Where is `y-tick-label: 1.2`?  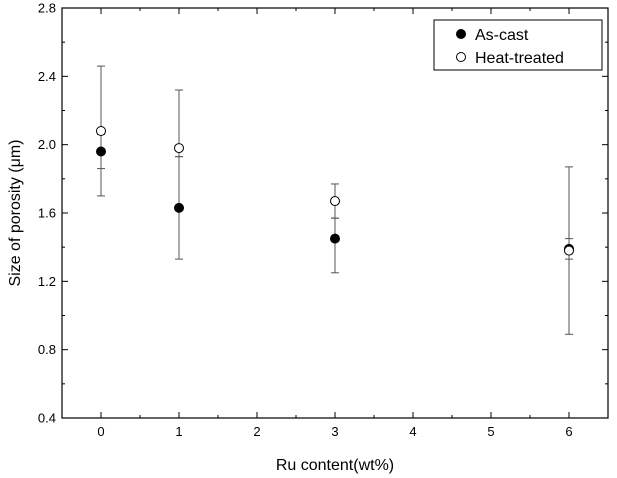
y-tick-label: 1.2 is located at coordinates (47, 281).